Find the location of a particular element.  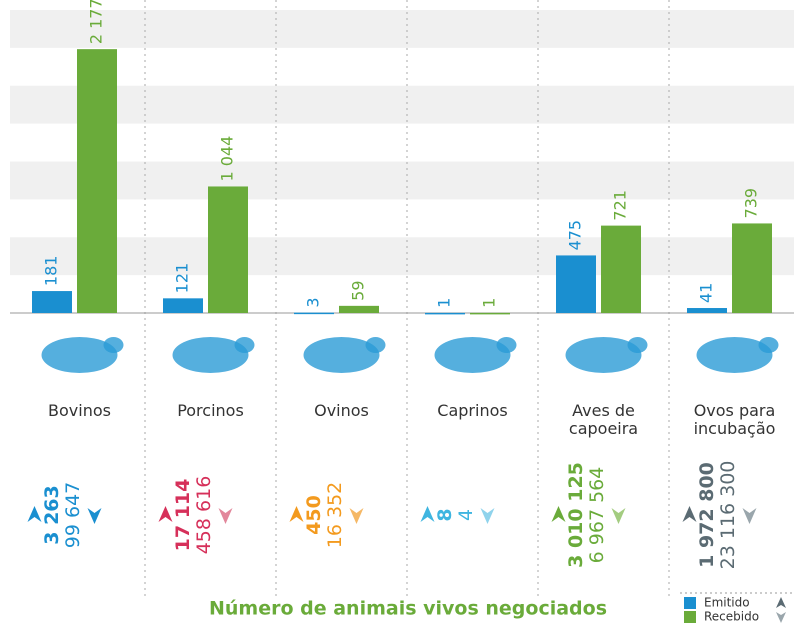

legend-arrow-up is located at coordinates (781, 602).